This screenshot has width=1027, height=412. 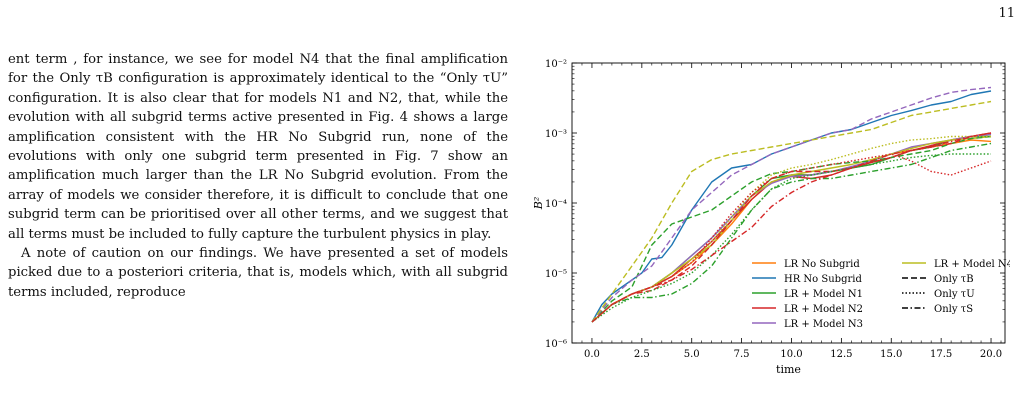 I want to click on legend-label: LR + Model N3, so click(x=823, y=324).